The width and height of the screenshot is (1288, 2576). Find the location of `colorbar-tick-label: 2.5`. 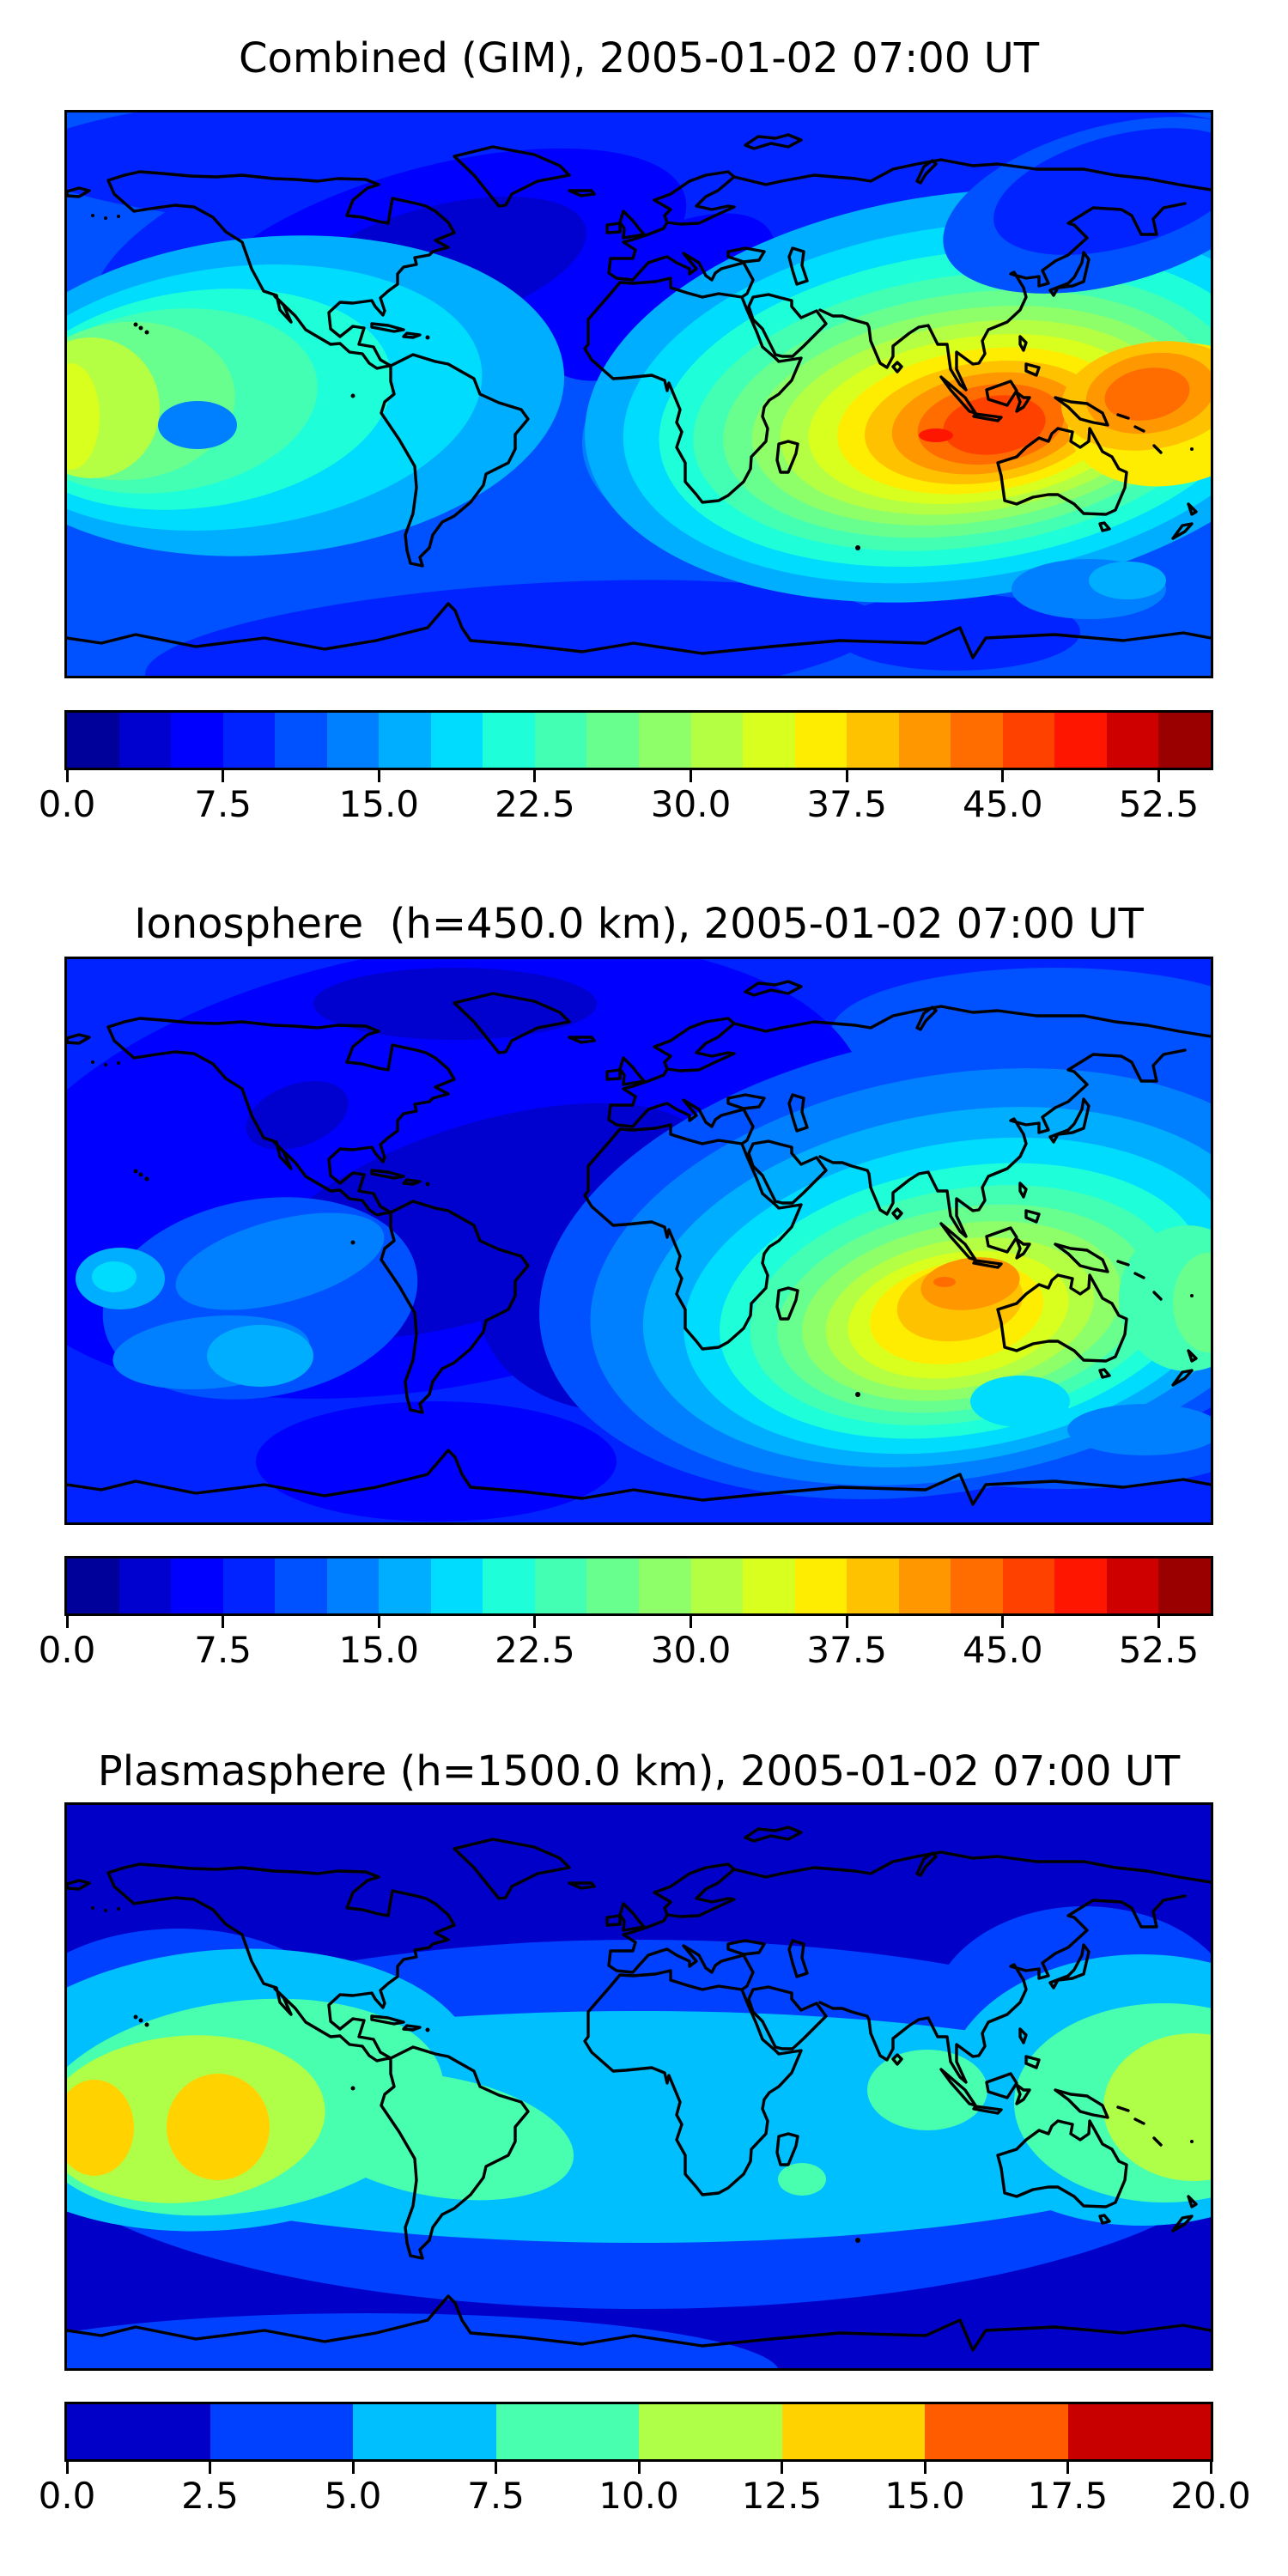

colorbar-tick-label: 2.5 is located at coordinates (210, 2496).